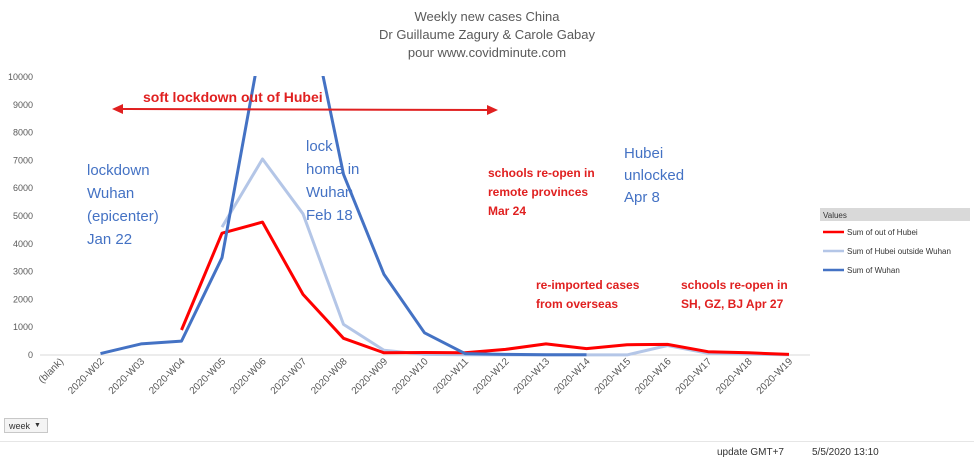  I want to click on annotation-5-line-3: Mar 24, so click(507, 211).